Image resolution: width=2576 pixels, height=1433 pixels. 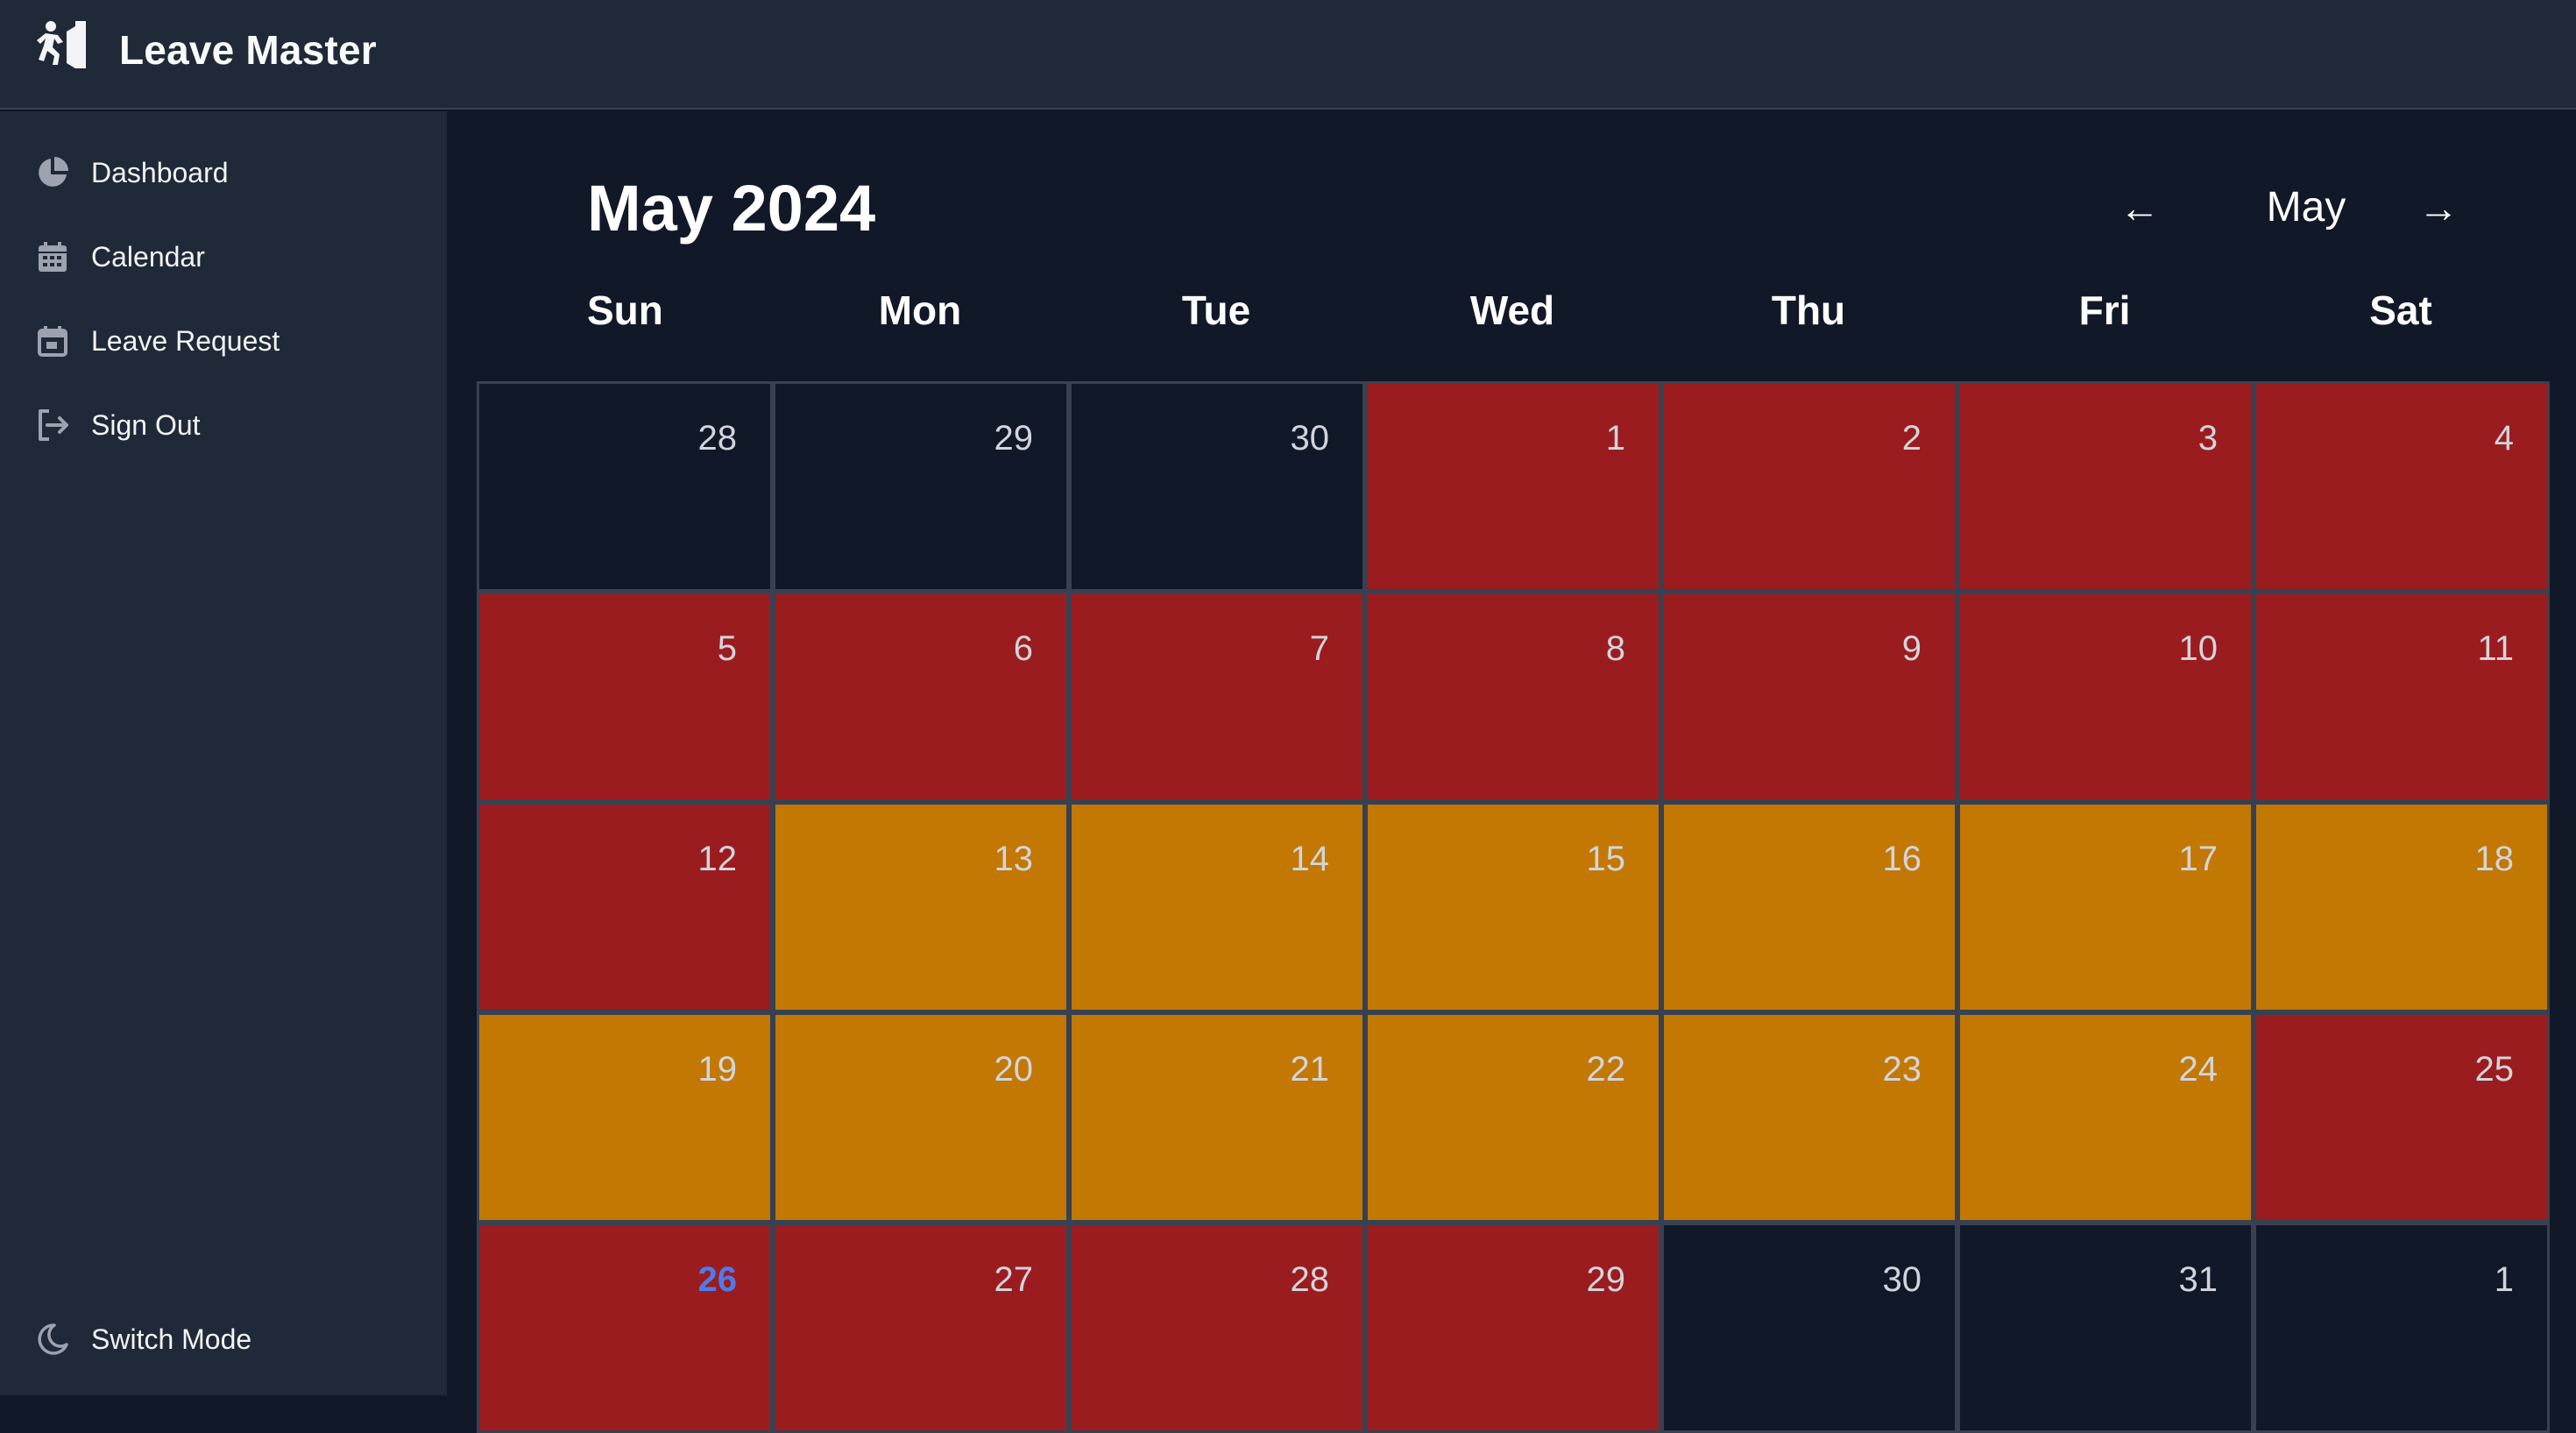 What do you see at coordinates (1809, 697) in the screenshot?
I see `calendar-day-cell: 9` at bounding box center [1809, 697].